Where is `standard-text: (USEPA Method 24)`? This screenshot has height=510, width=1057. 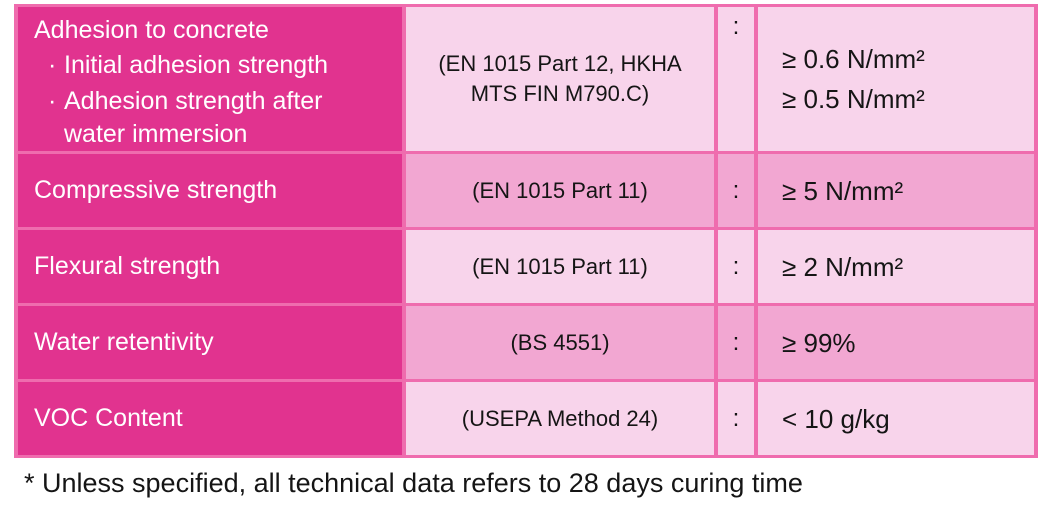
standard-text: (USEPA Method 24) is located at coordinates (560, 418).